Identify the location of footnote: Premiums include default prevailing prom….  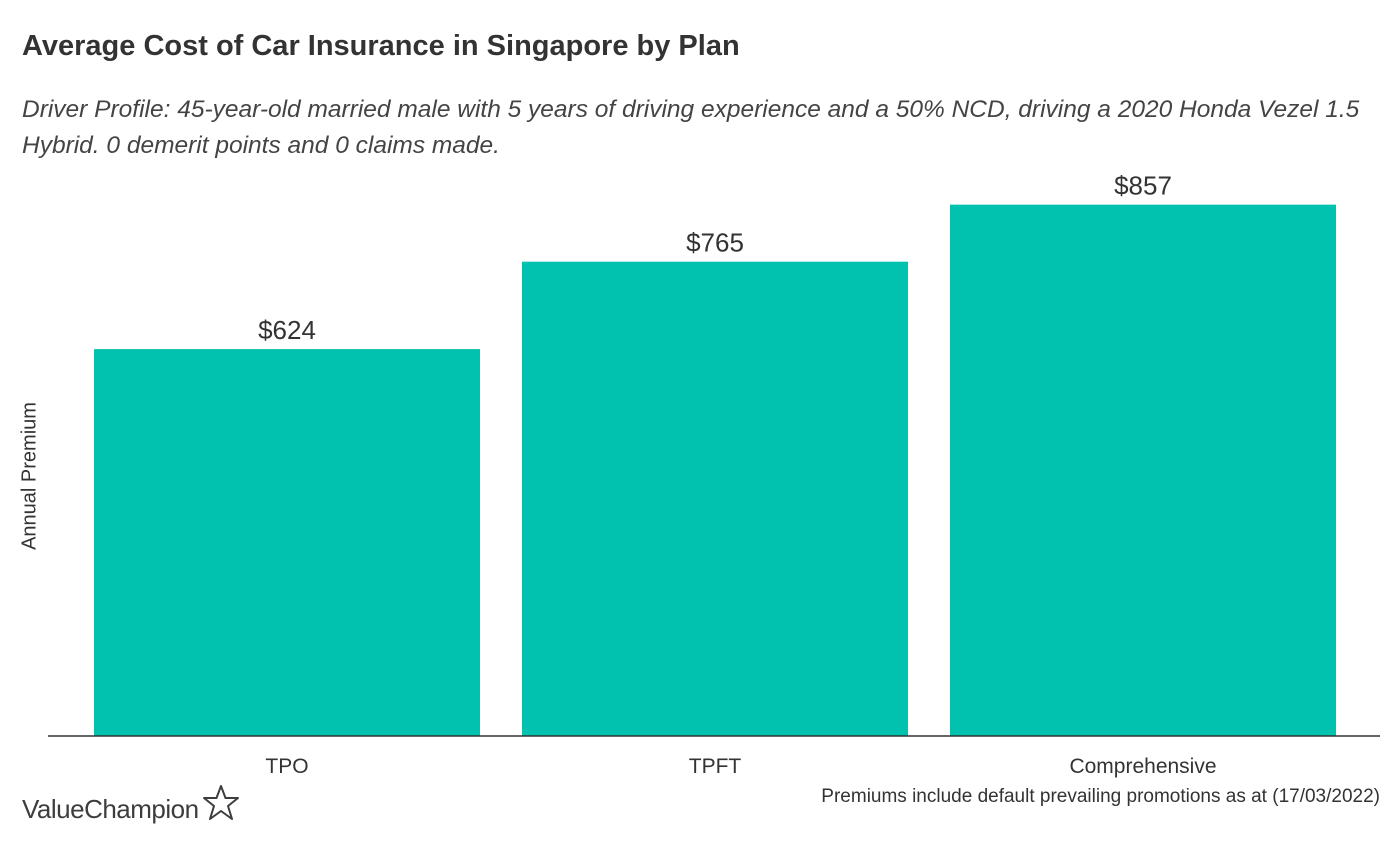
(1100, 796).